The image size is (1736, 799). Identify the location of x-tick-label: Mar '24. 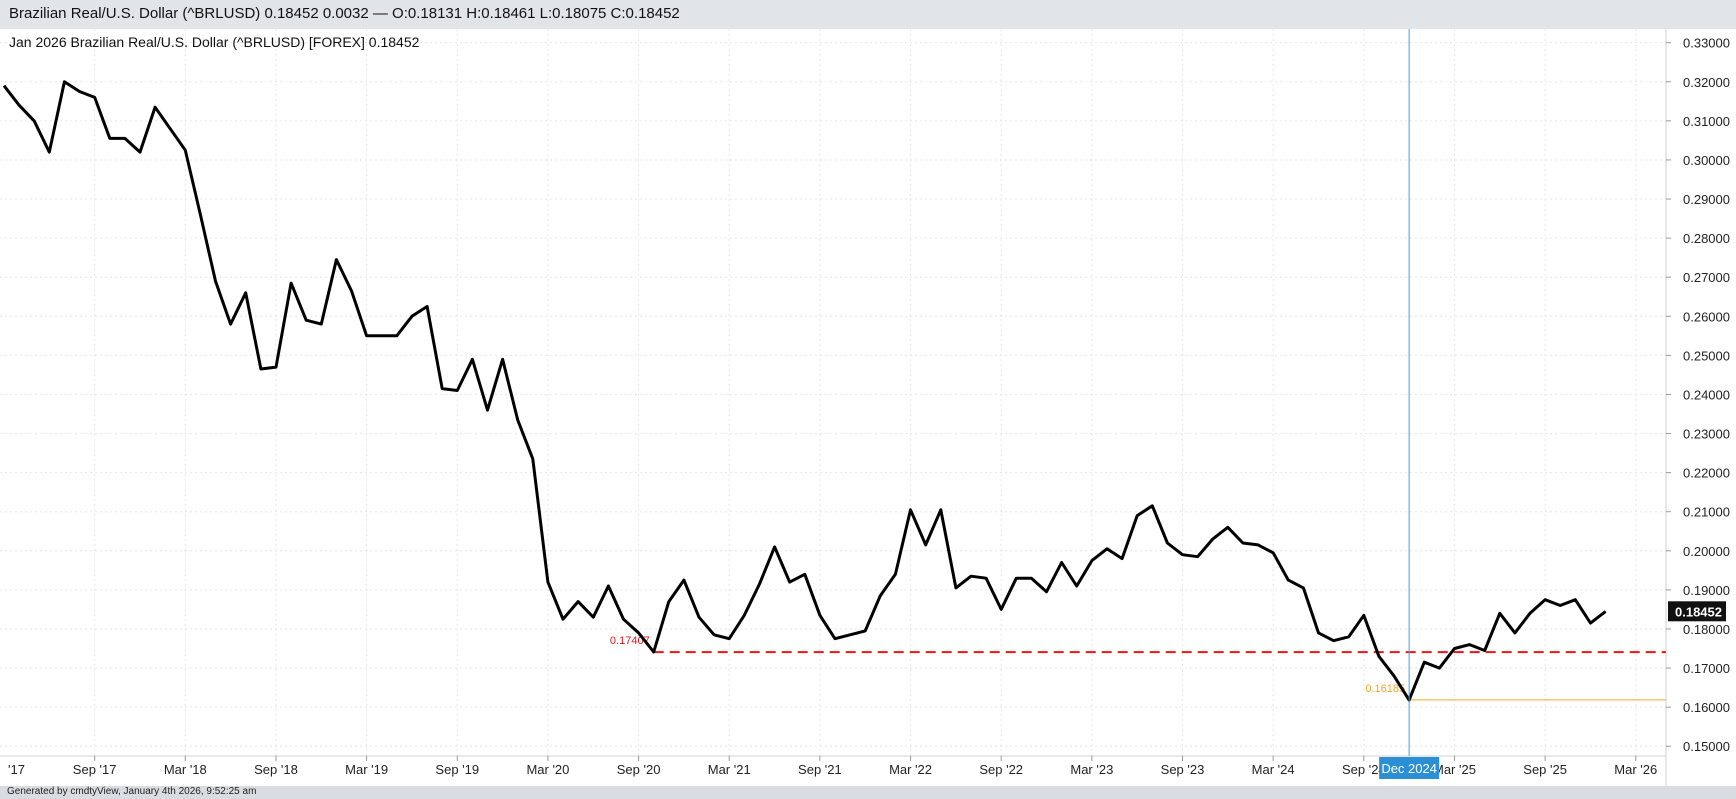
(1273, 769).